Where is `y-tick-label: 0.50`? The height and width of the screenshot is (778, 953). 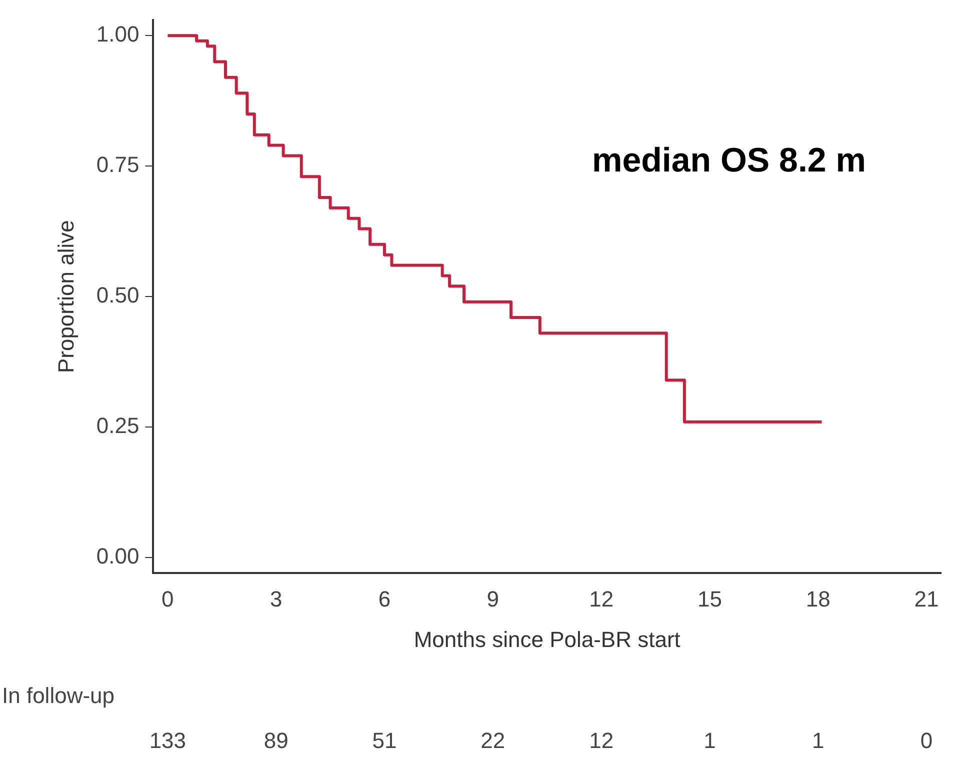
y-tick-label: 0.50 is located at coordinates (118, 295).